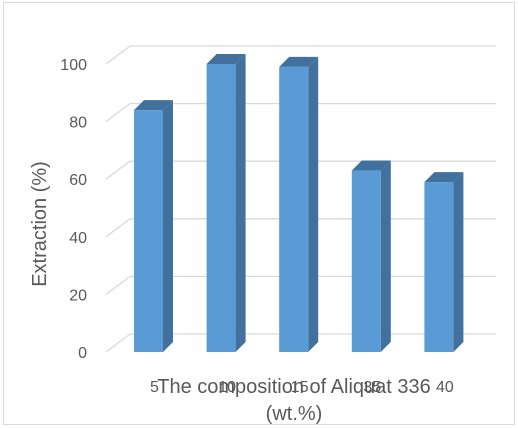 The image size is (518, 428). I want to click on y-axis-label: Extraction (%), so click(40, 224).